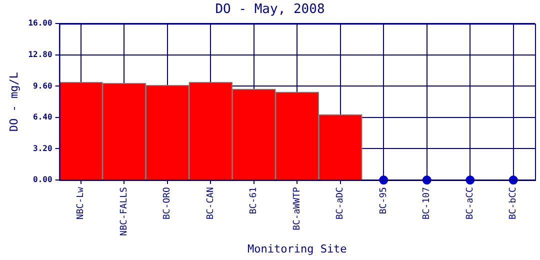 This screenshot has height=260, width=540. What do you see at coordinates (40, 23) in the screenshot?
I see `y-tick-label: 16.00` at bounding box center [40, 23].